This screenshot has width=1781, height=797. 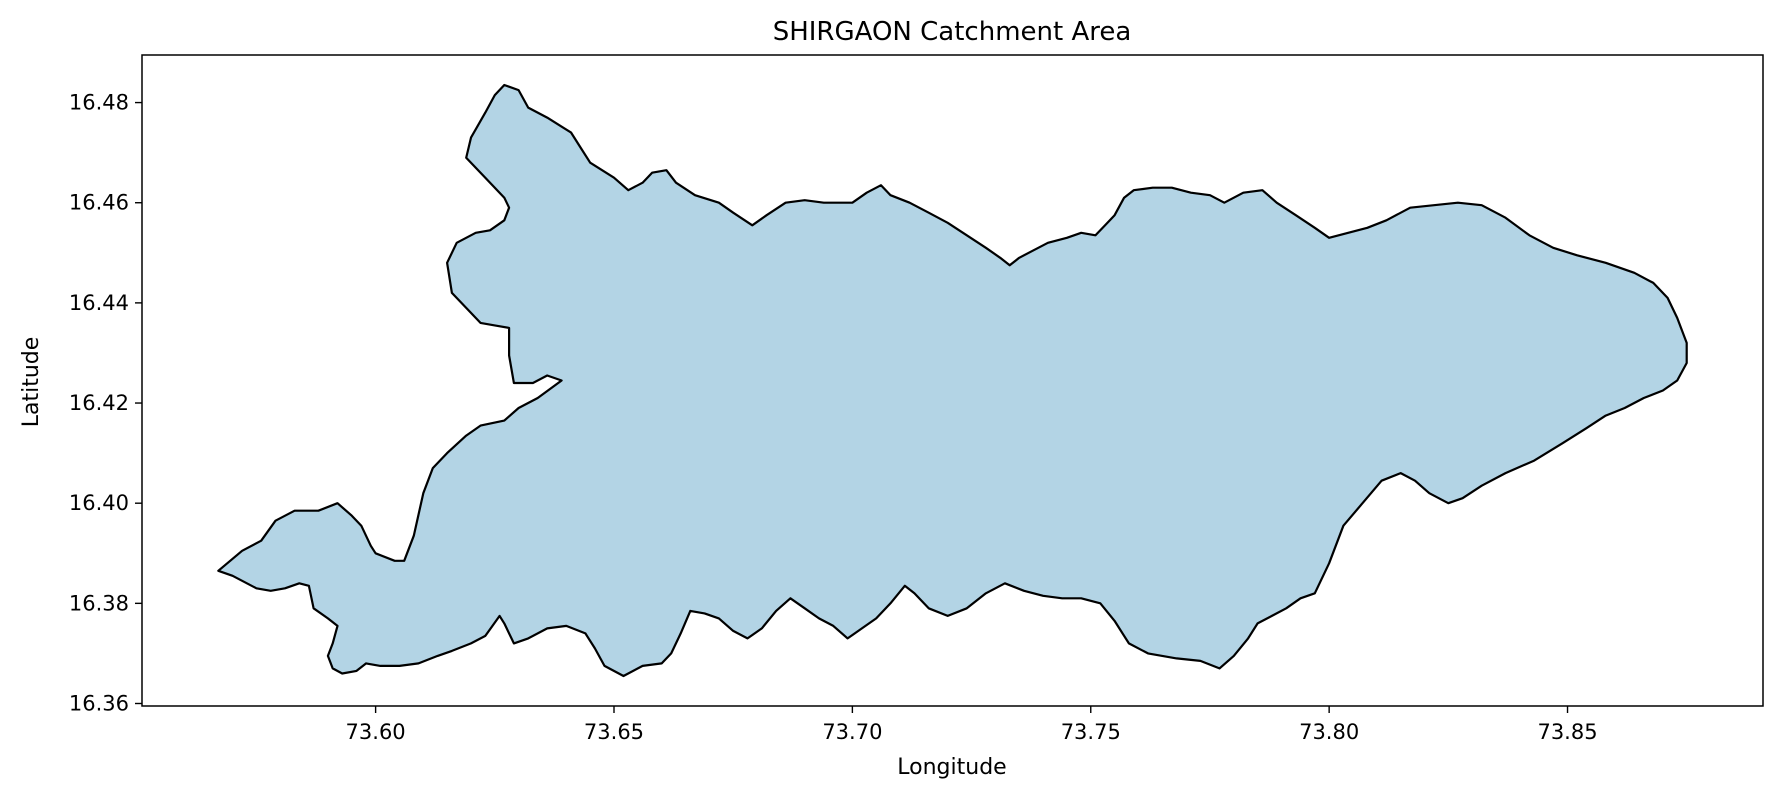 What do you see at coordinates (614, 732) in the screenshot?
I see `x-tick-label: 73.65` at bounding box center [614, 732].